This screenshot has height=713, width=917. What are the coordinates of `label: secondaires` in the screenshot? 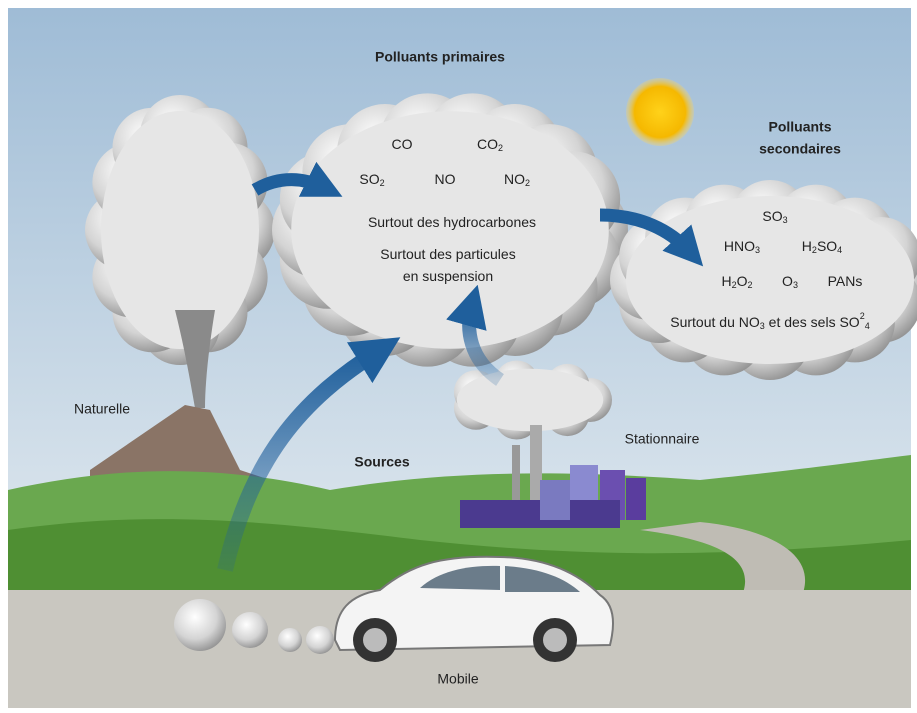 It's located at (800, 149).